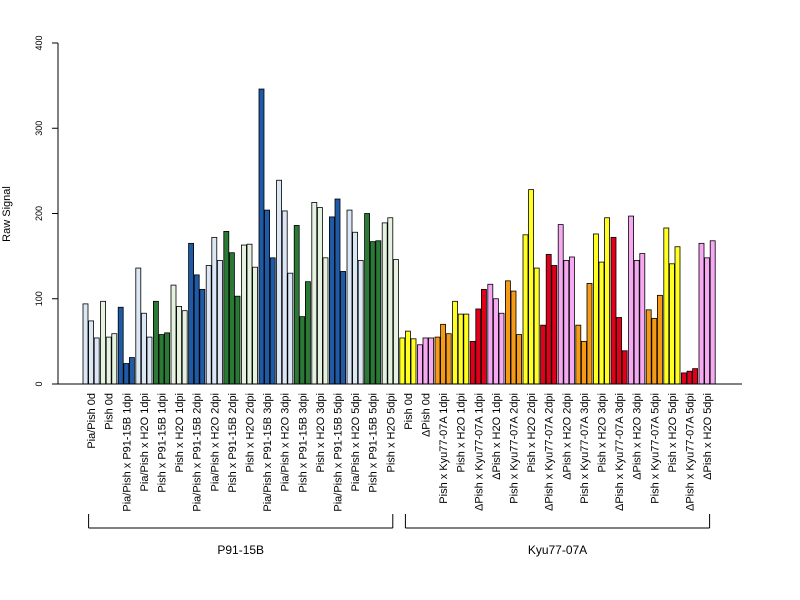 This screenshot has height=600, width=800. Describe the element at coordinates (339, 452) in the screenshot. I see `category-label: Pia/Pish x P91-15B 5dpi` at that location.